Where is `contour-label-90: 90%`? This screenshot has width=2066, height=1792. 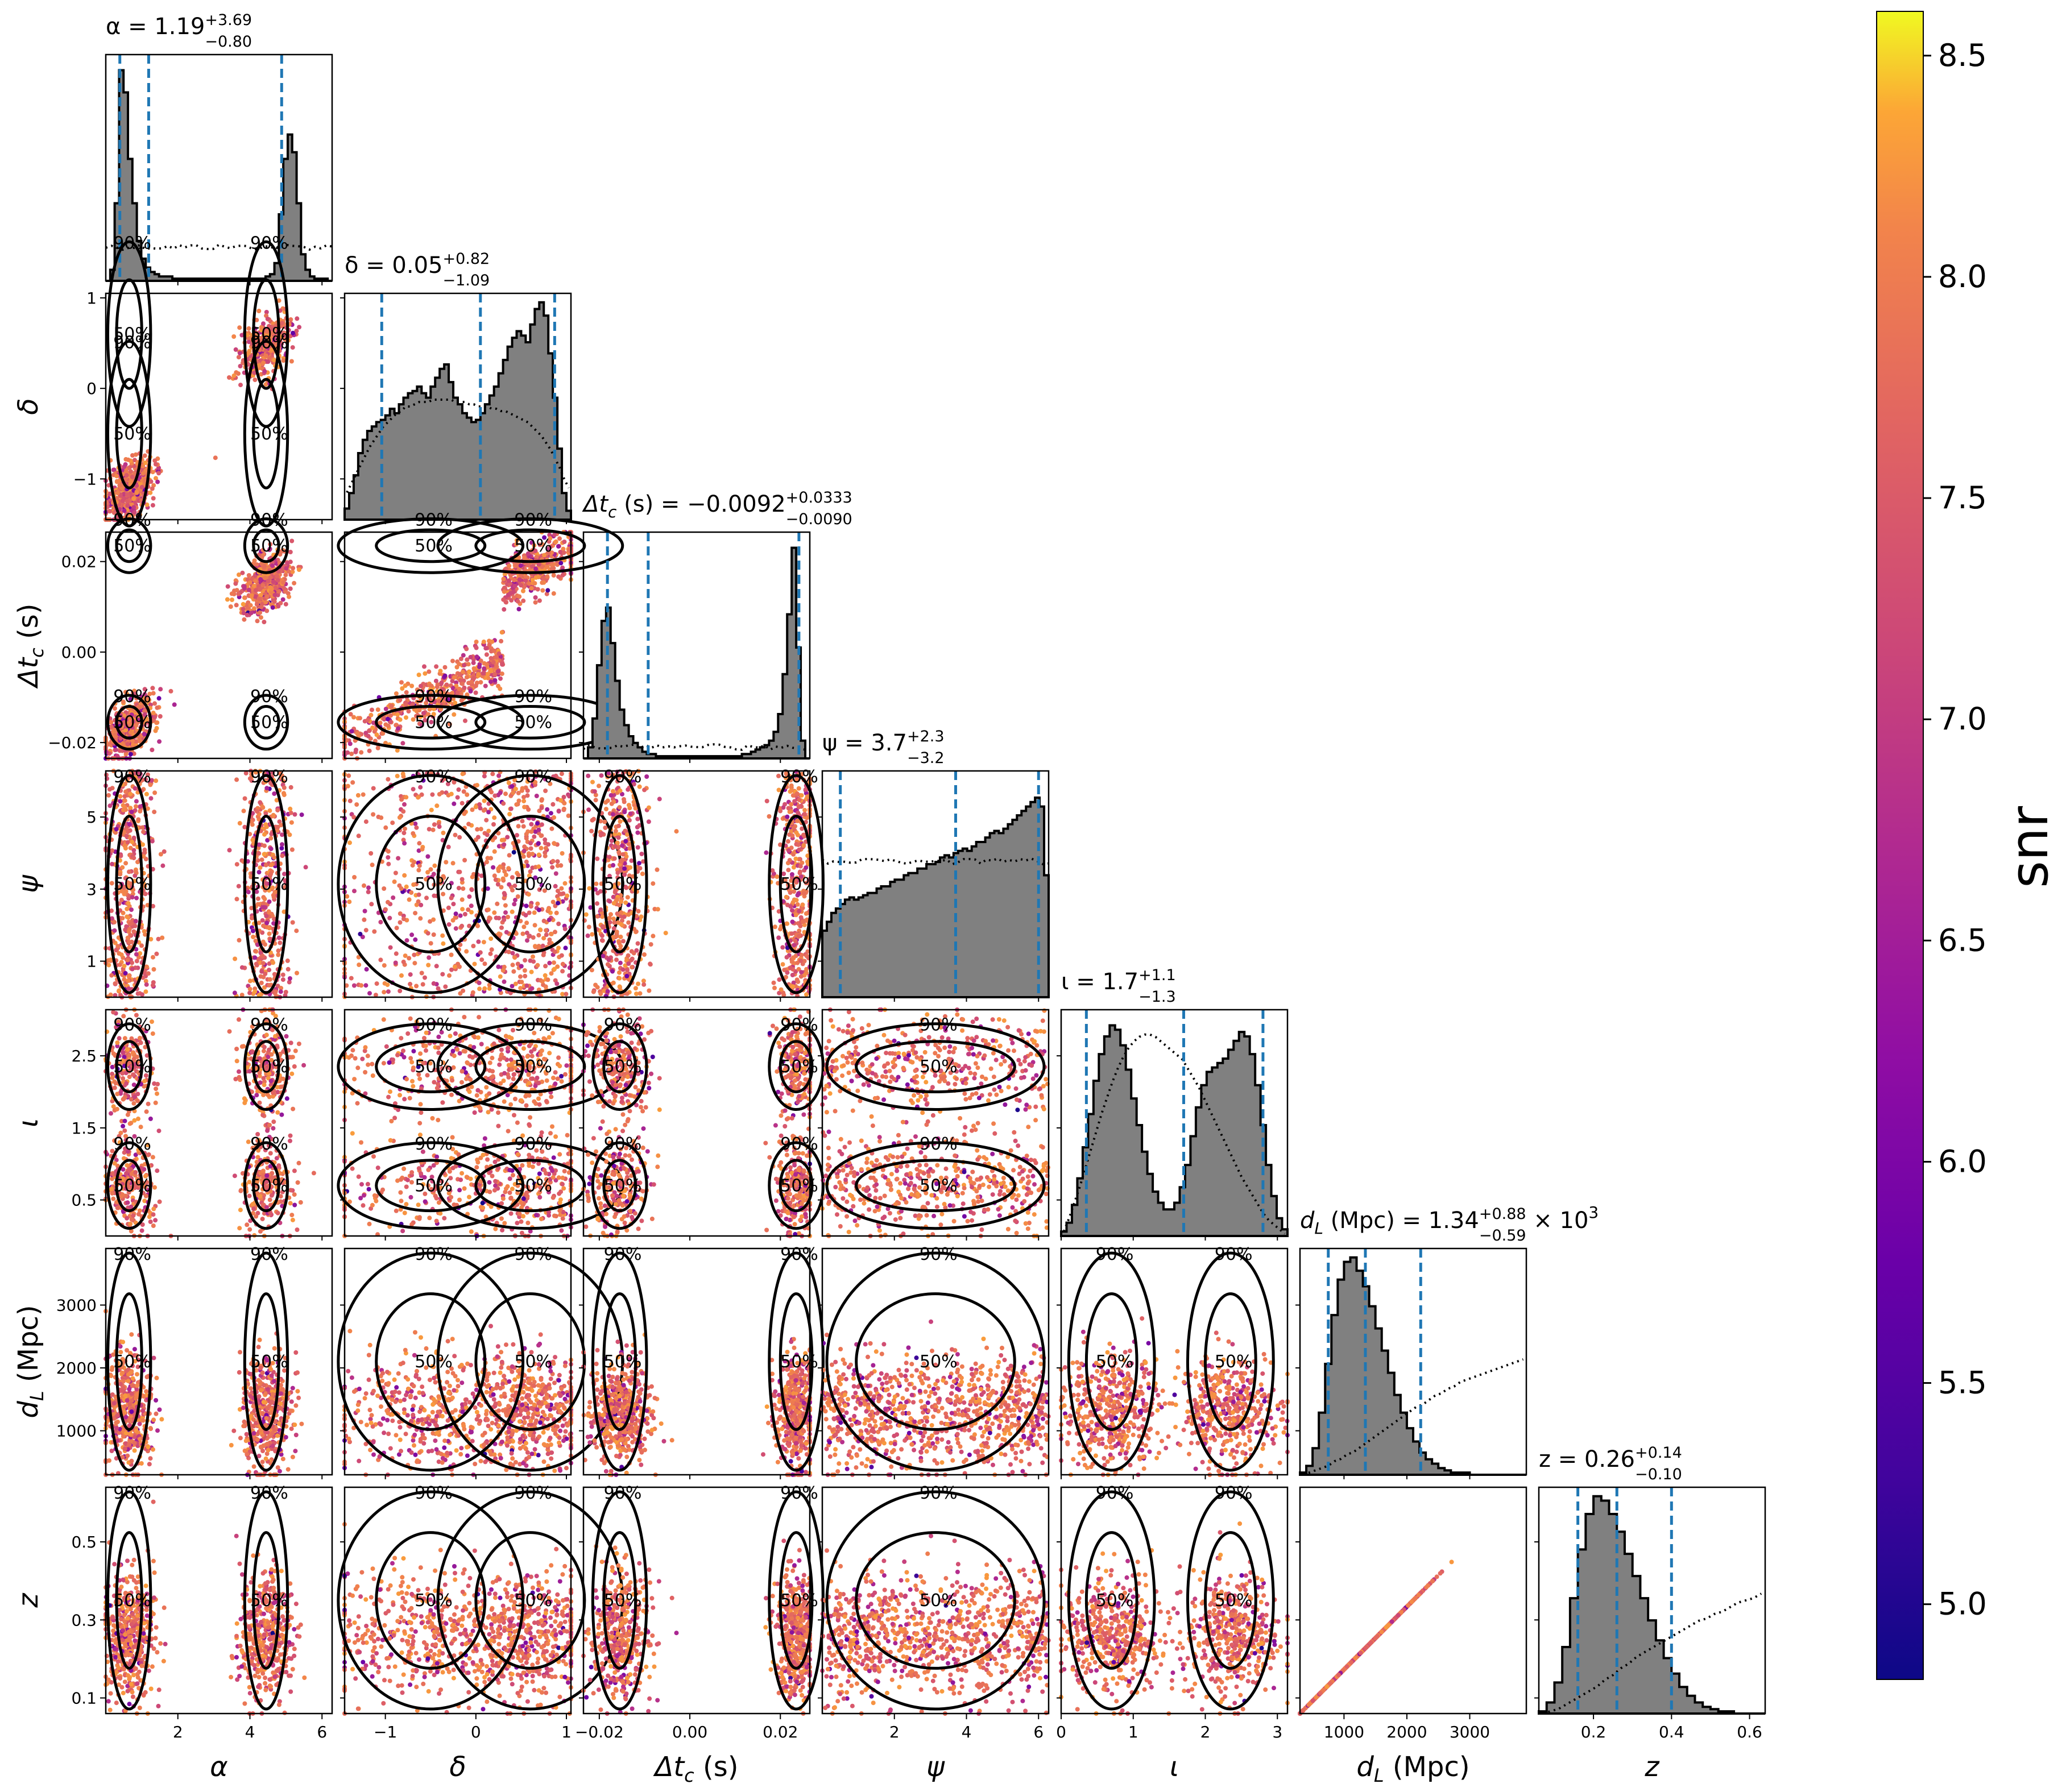
contour-label-90: 90% is located at coordinates (269, 697).